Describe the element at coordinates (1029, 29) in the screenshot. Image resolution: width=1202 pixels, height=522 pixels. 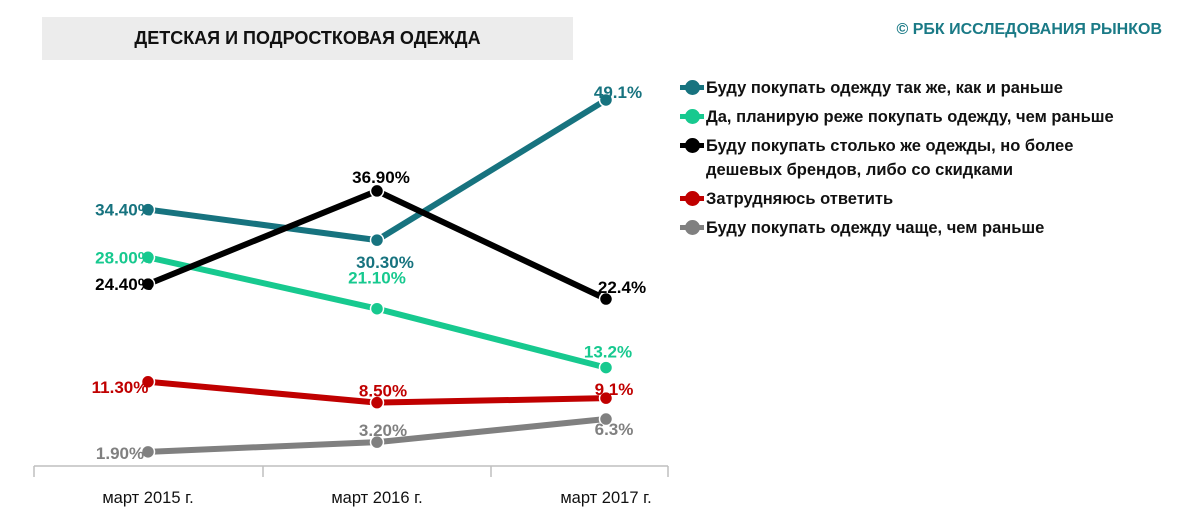
I see `source-credit: © РБК ИССЛЕДОВАНИЯ РЫНКОВ` at that location.